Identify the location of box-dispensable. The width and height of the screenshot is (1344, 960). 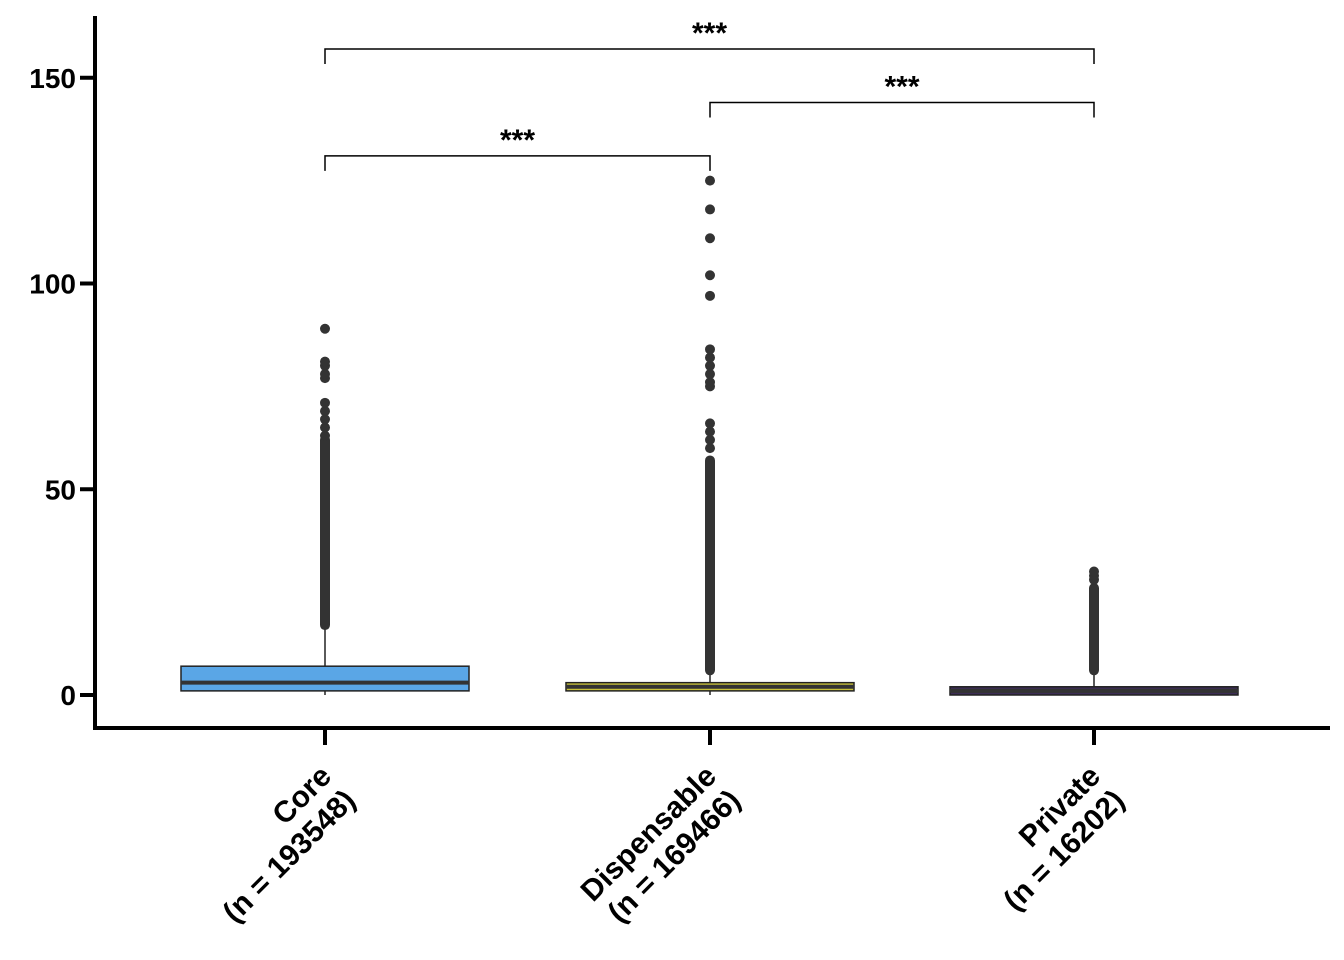
(710, 435).